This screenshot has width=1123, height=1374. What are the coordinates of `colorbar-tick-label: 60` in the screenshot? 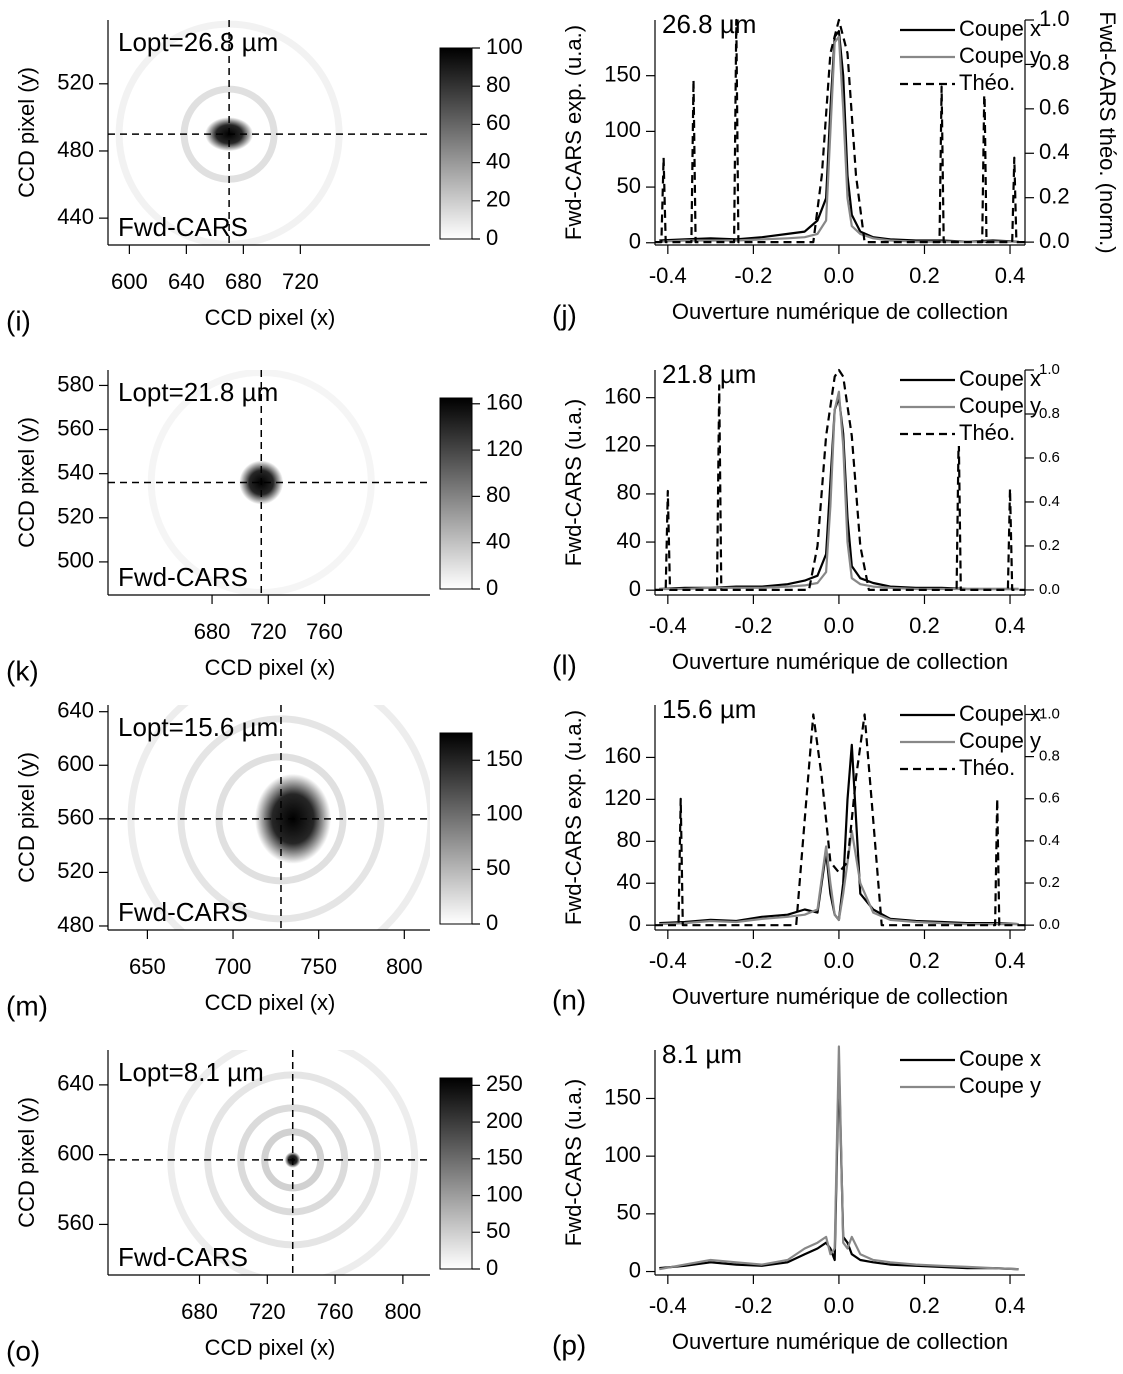 It's located at (498, 122).